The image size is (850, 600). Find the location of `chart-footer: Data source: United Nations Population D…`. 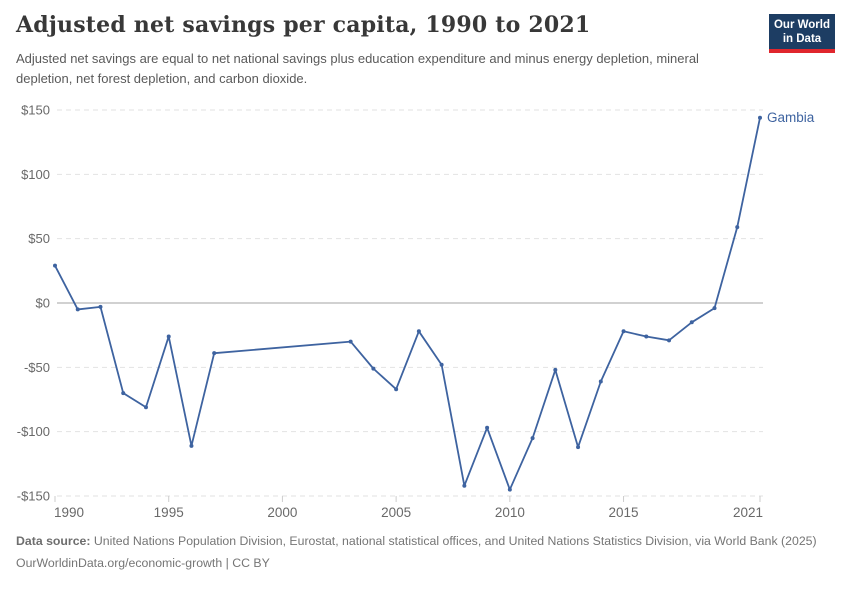

chart-footer: Data source: United Nations Population D… is located at coordinates (425, 552).